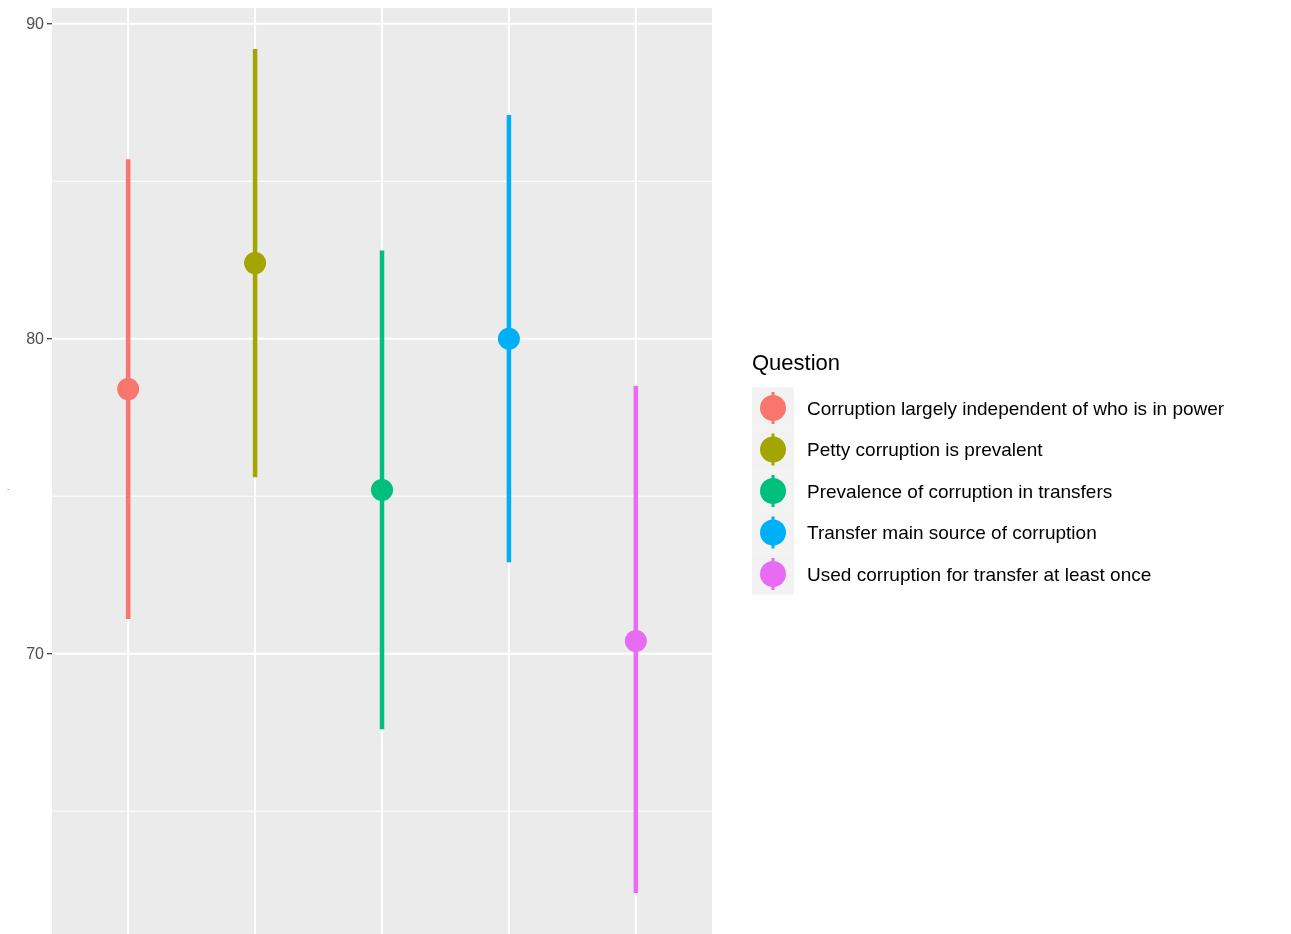  I want to click on y-tick-label: 70, so click(35, 654).